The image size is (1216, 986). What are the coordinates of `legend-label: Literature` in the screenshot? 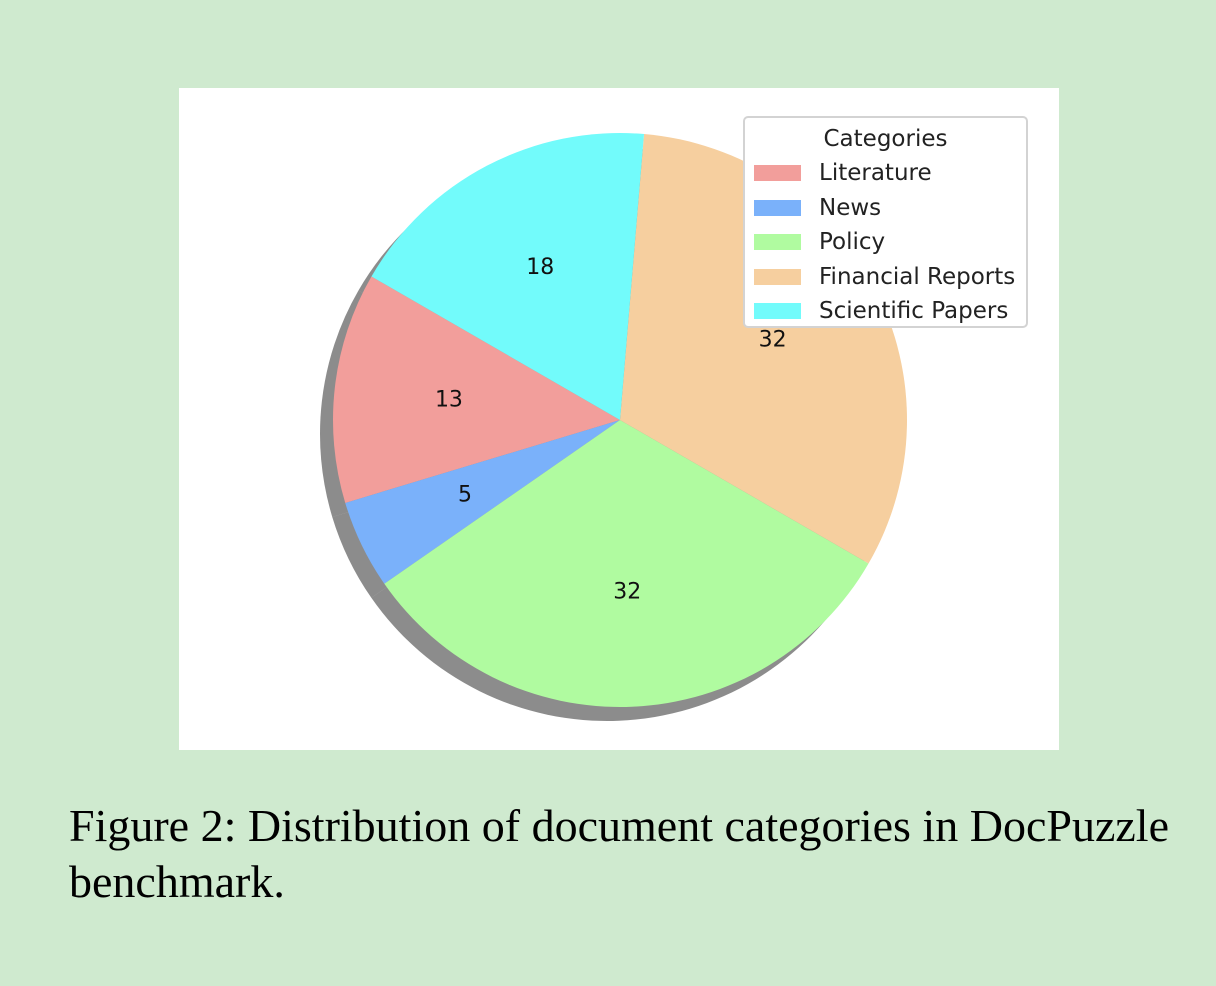 It's located at (875, 173).